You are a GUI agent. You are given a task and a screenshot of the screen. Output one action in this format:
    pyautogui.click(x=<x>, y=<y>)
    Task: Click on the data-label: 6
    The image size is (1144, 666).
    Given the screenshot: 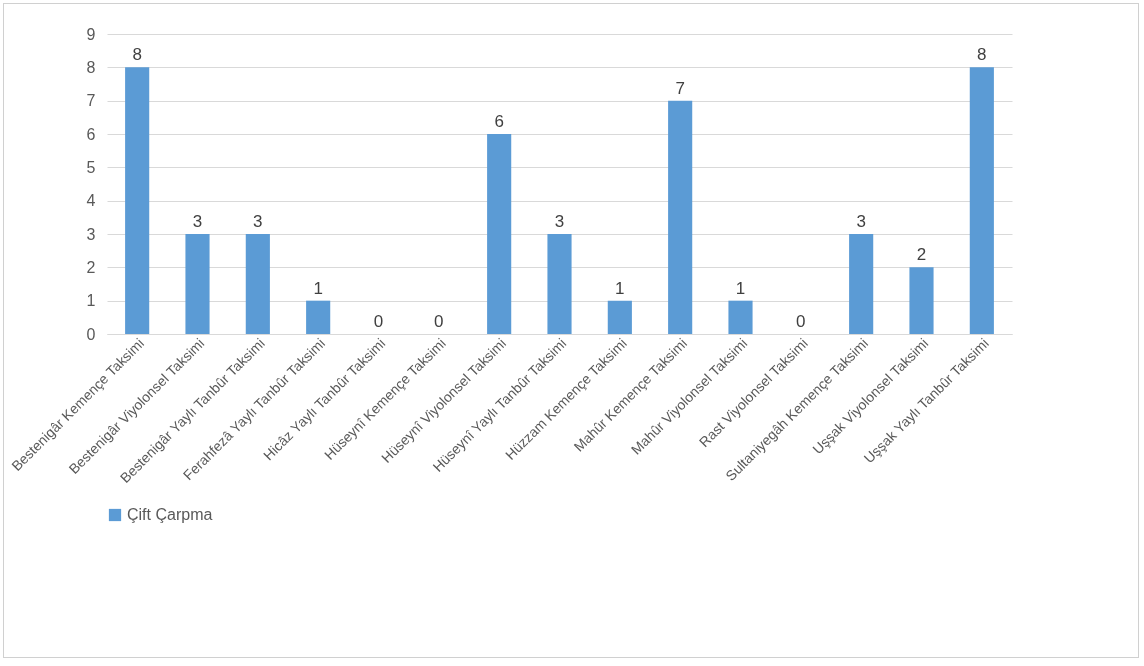 What is the action you would take?
    pyautogui.click(x=499, y=121)
    